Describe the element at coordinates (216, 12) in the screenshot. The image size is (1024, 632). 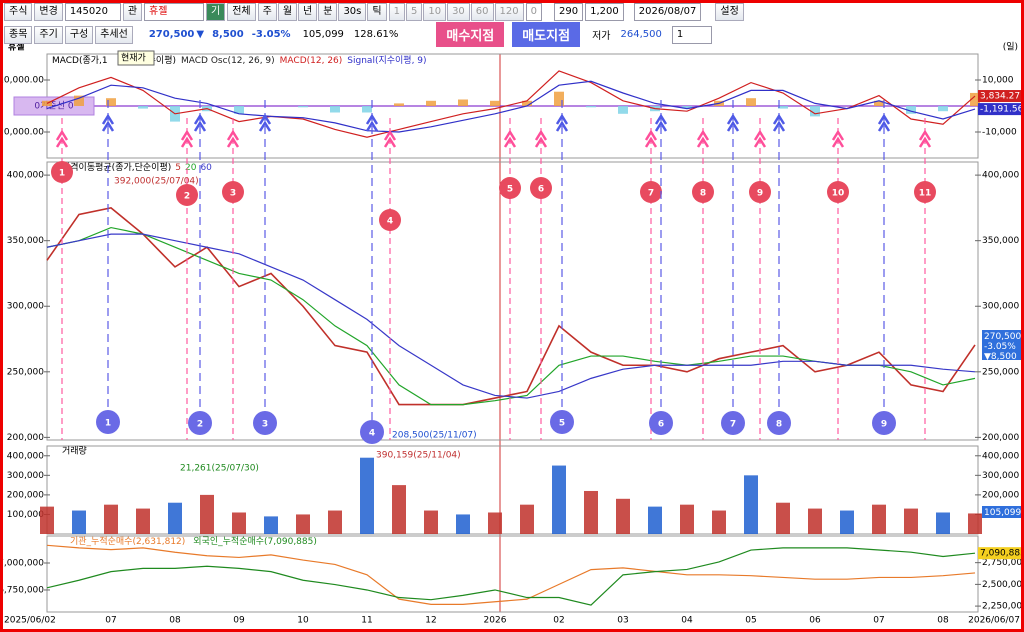
I see `b1: 기` at that location.